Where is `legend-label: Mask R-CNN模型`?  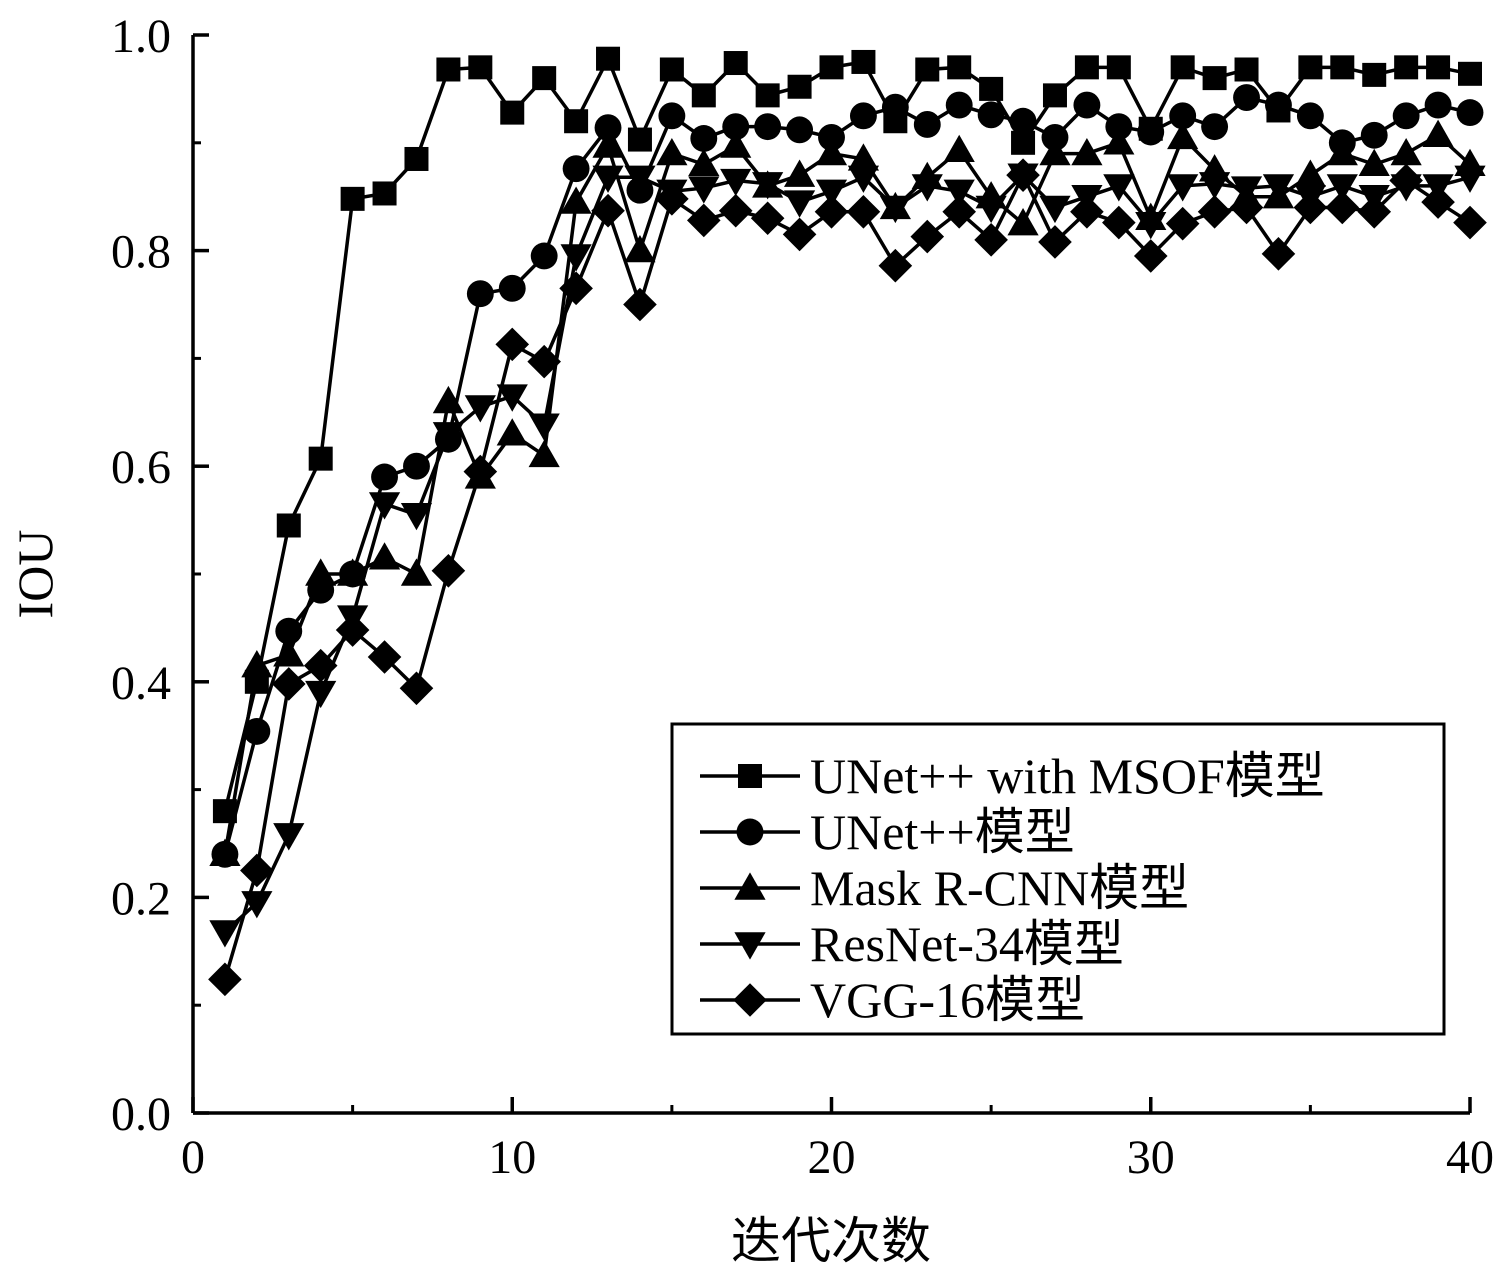
legend-label: Mask R-CNN模型 is located at coordinates (999, 888).